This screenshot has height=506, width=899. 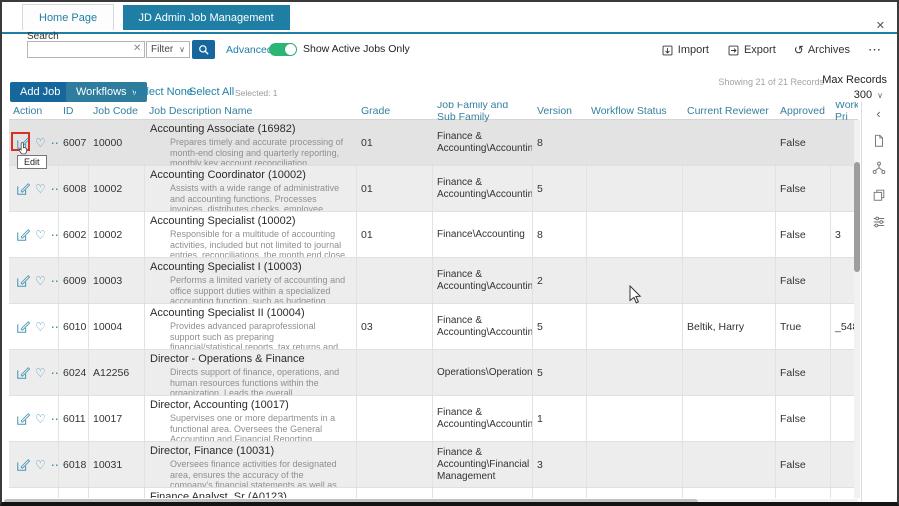 I want to click on cell-version, so click(x=560, y=493).